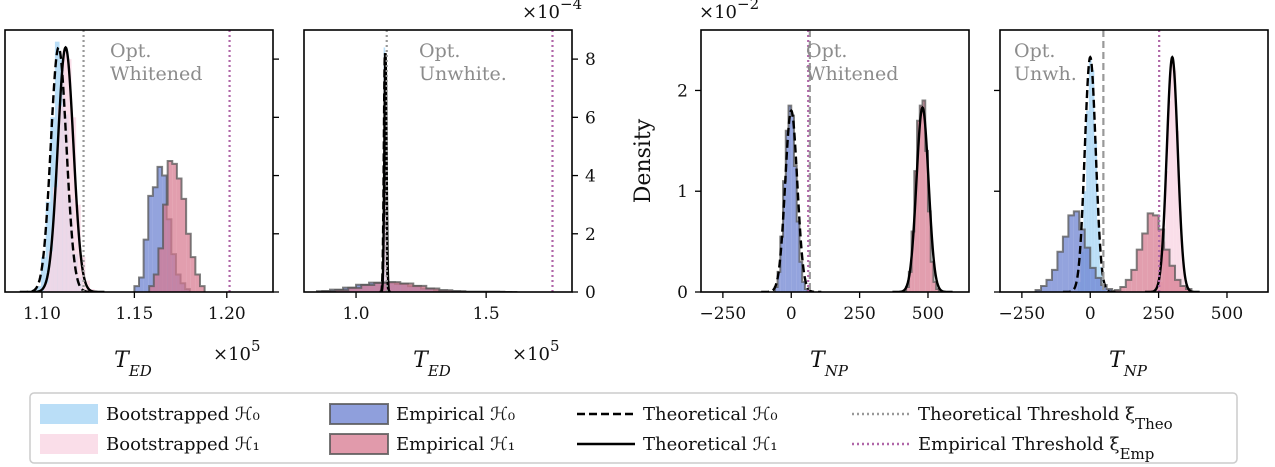  What do you see at coordinates (1045, 418) in the screenshot?
I see `legend-label: Theoretical Threshold ξTheo` at bounding box center [1045, 418].